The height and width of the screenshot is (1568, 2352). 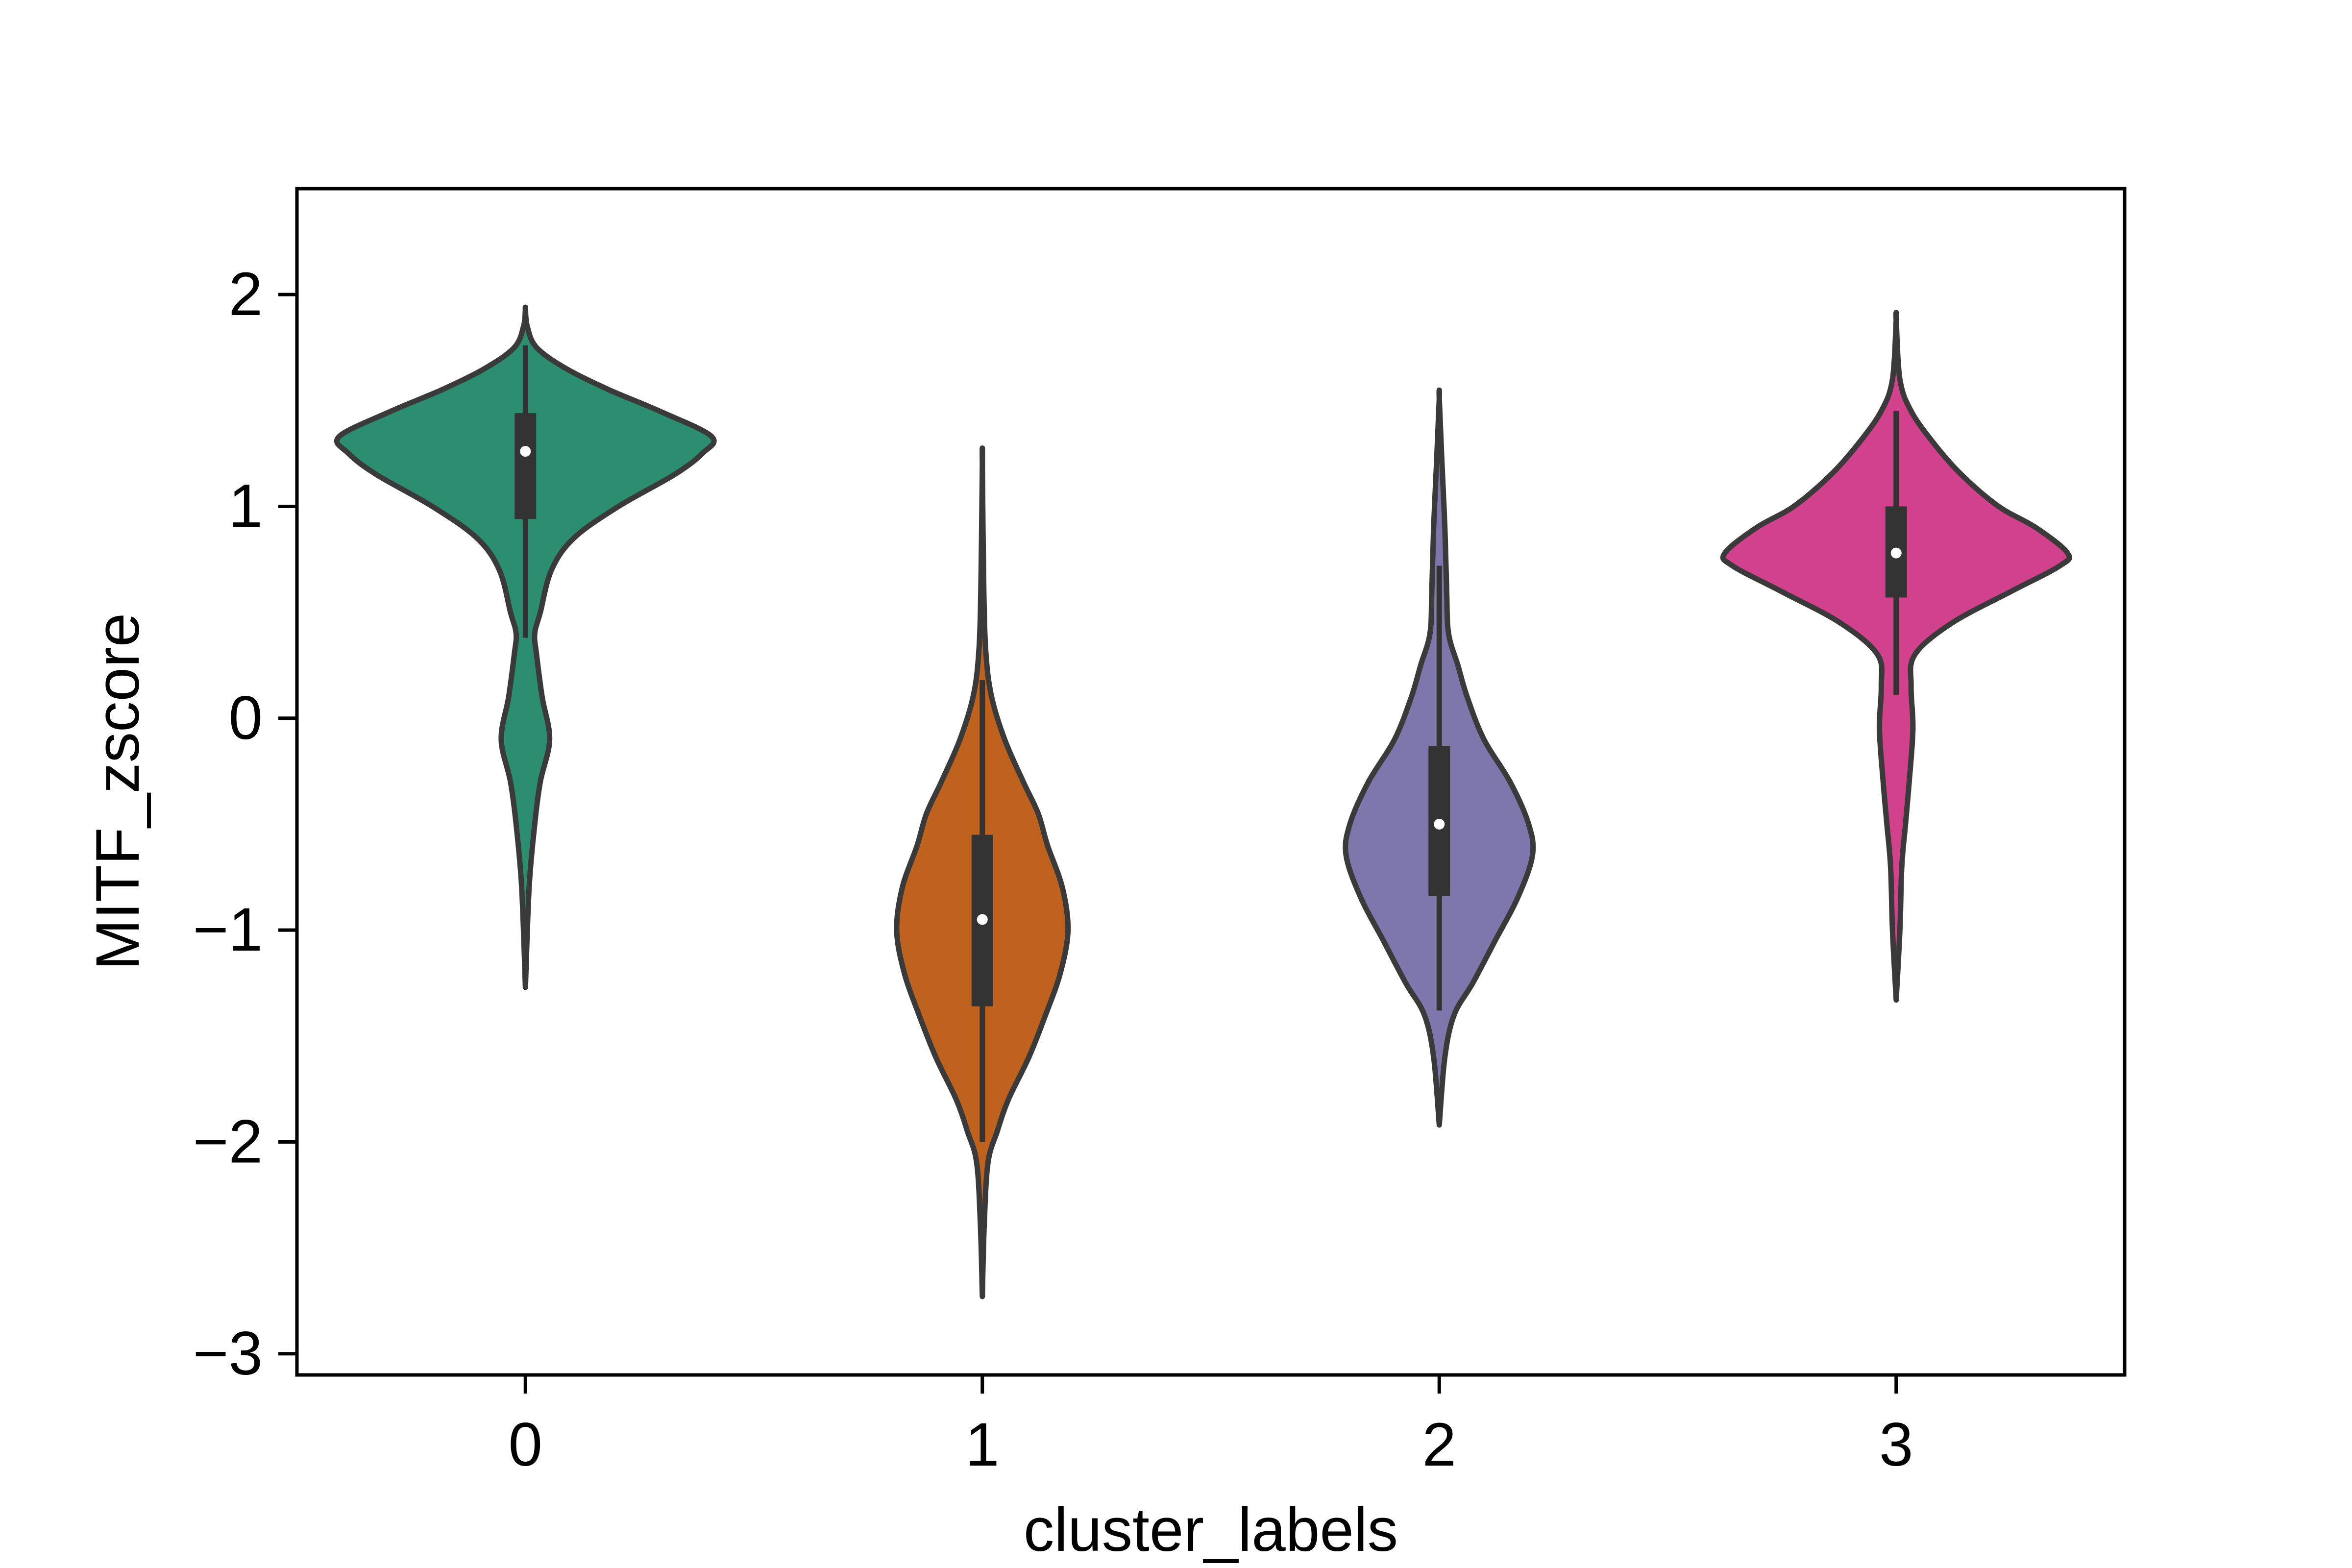 What do you see at coordinates (525, 1445) in the screenshot?
I see `x-tick-label: 0` at bounding box center [525, 1445].